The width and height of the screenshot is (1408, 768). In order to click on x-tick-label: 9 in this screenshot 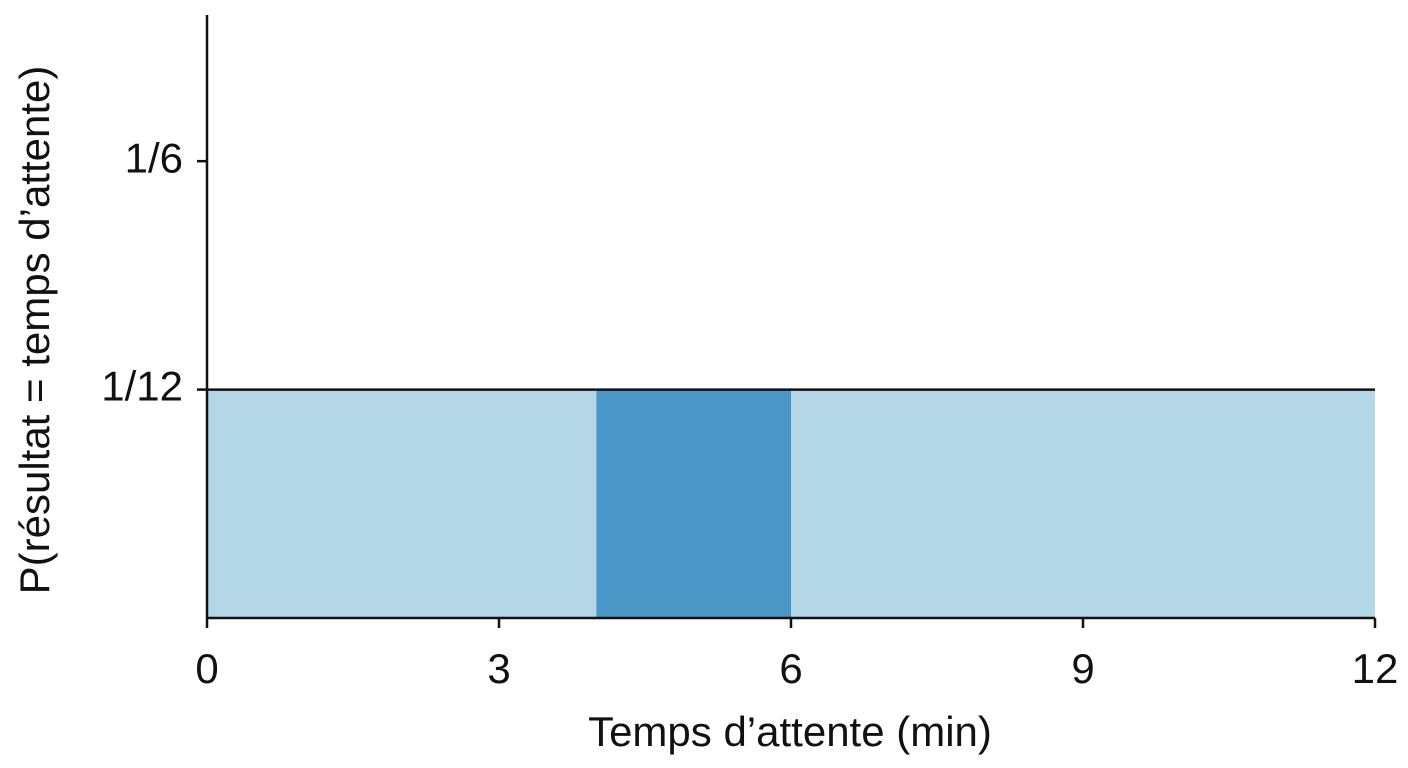, I will do `click(1082, 668)`.